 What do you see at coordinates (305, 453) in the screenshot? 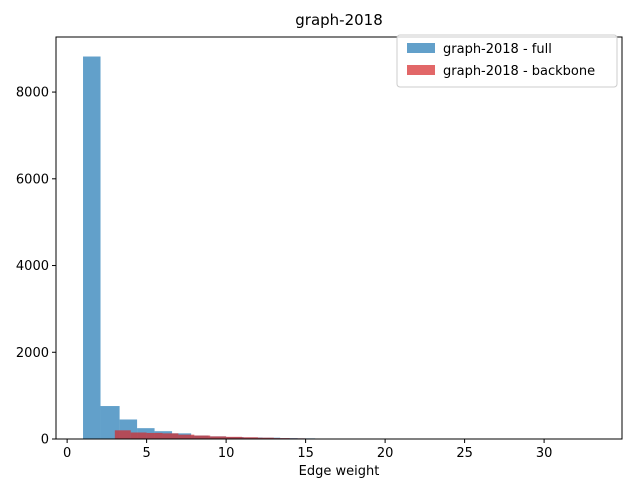
I see `x-tick-label: 15` at bounding box center [305, 453].